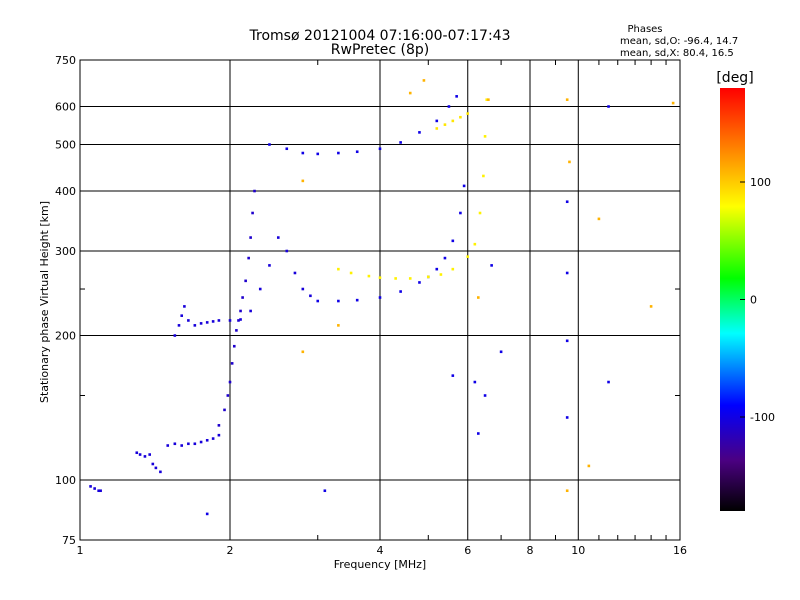  Describe the element at coordinates (65, 336) in the screenshot. I see `y-tick-label: 200` at that location.